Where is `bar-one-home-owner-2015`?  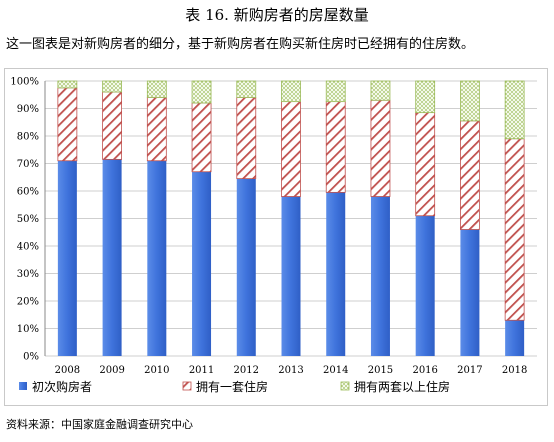
bar-one-home-owner-2015 is located at coordinates (380, 148).